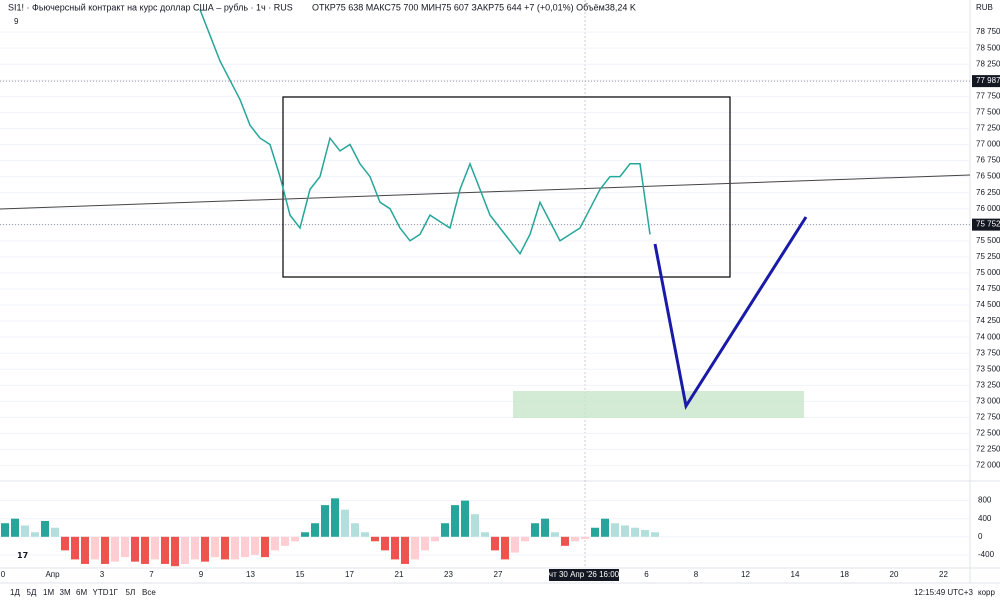 The image size is (1000, 606). Describe the element at coordinates (399, 574) in the screenshot. I see `x-tick-label: 21` at that location.